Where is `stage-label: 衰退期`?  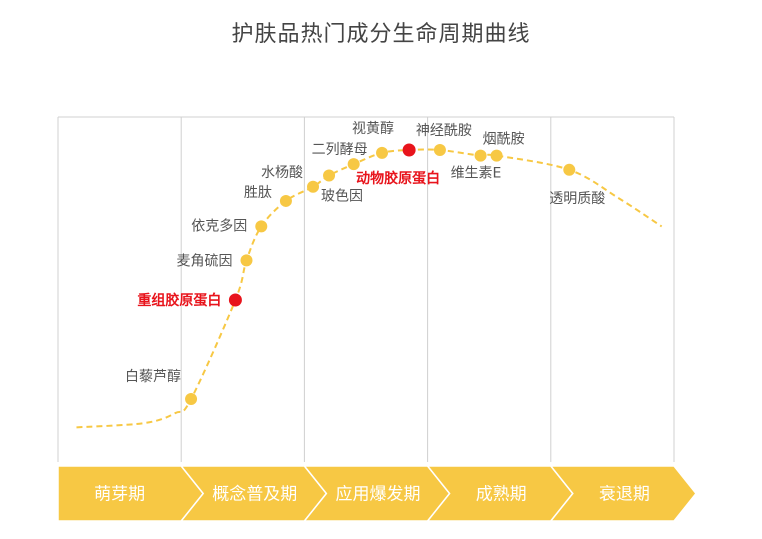 stage-label: 衰退期 is located at coordinates (624, 495).